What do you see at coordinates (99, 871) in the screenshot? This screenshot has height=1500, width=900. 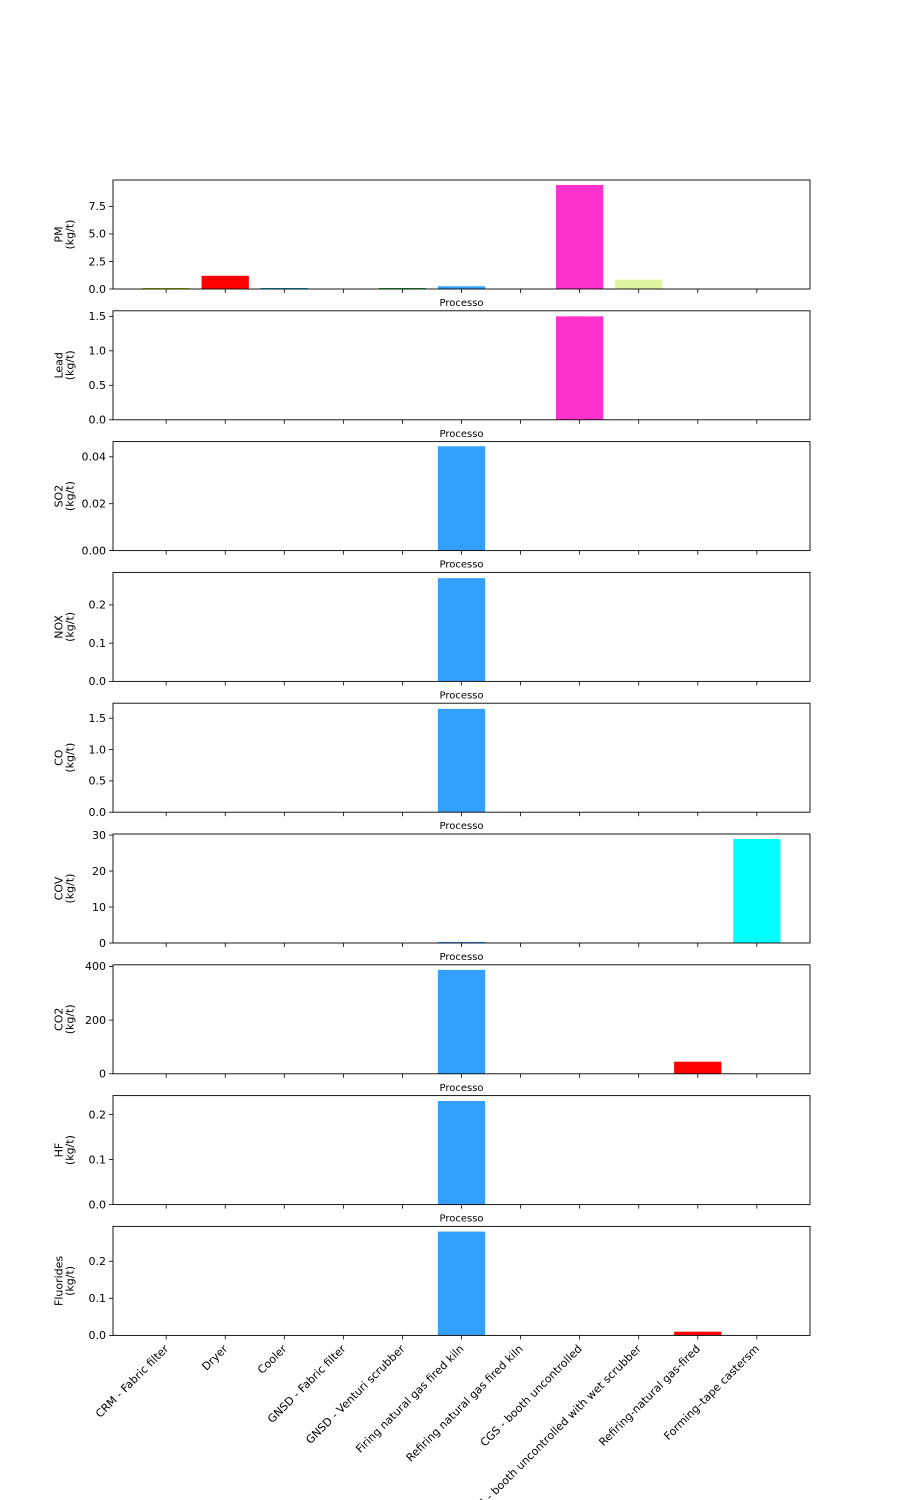 I see `y-tick-label: 20` at bounding box center [99, 871].